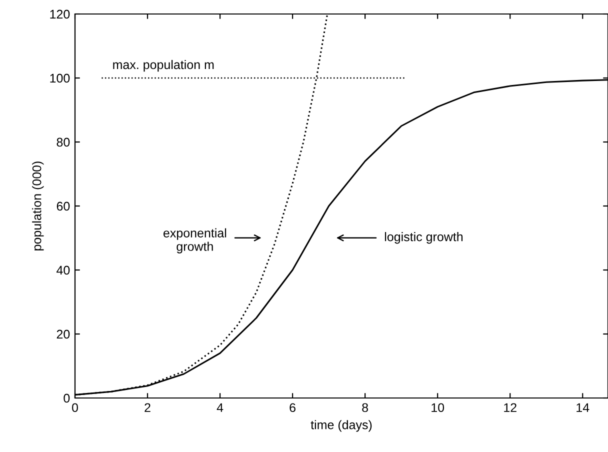 Image resolution: width=608 pixels, height=452 pixels. Describe the element at coordinates (583, 407) in the screenshot. I see `x-tick-label: 14` at that location.